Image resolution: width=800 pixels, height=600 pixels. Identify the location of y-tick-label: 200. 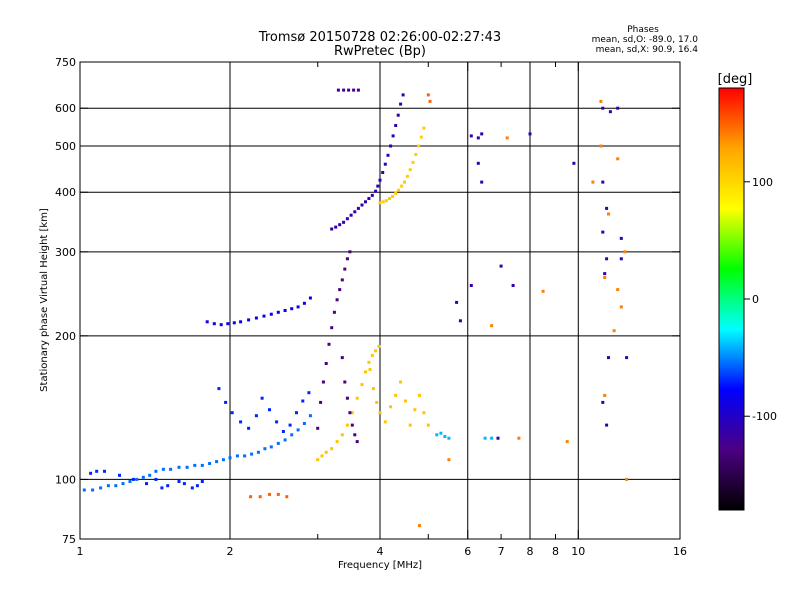
(65, 336).